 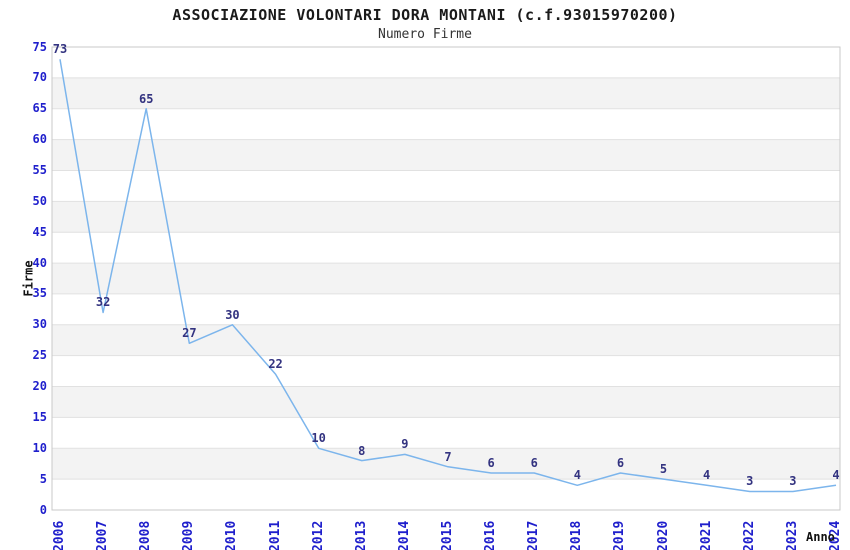 I want to click on y-tick-label: 45, so click(x=39, y=231).